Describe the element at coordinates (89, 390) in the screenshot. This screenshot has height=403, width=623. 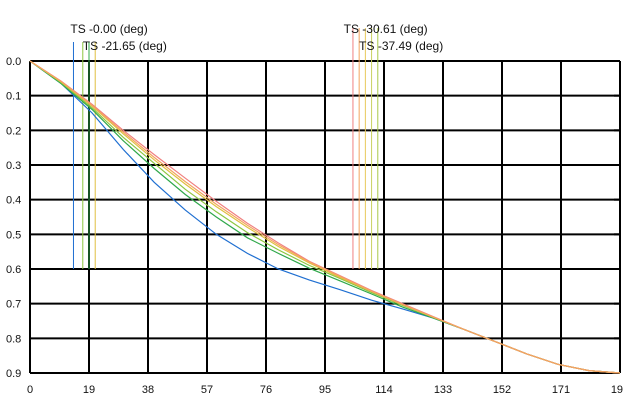
I see `x-tick-label: 19` at that location.